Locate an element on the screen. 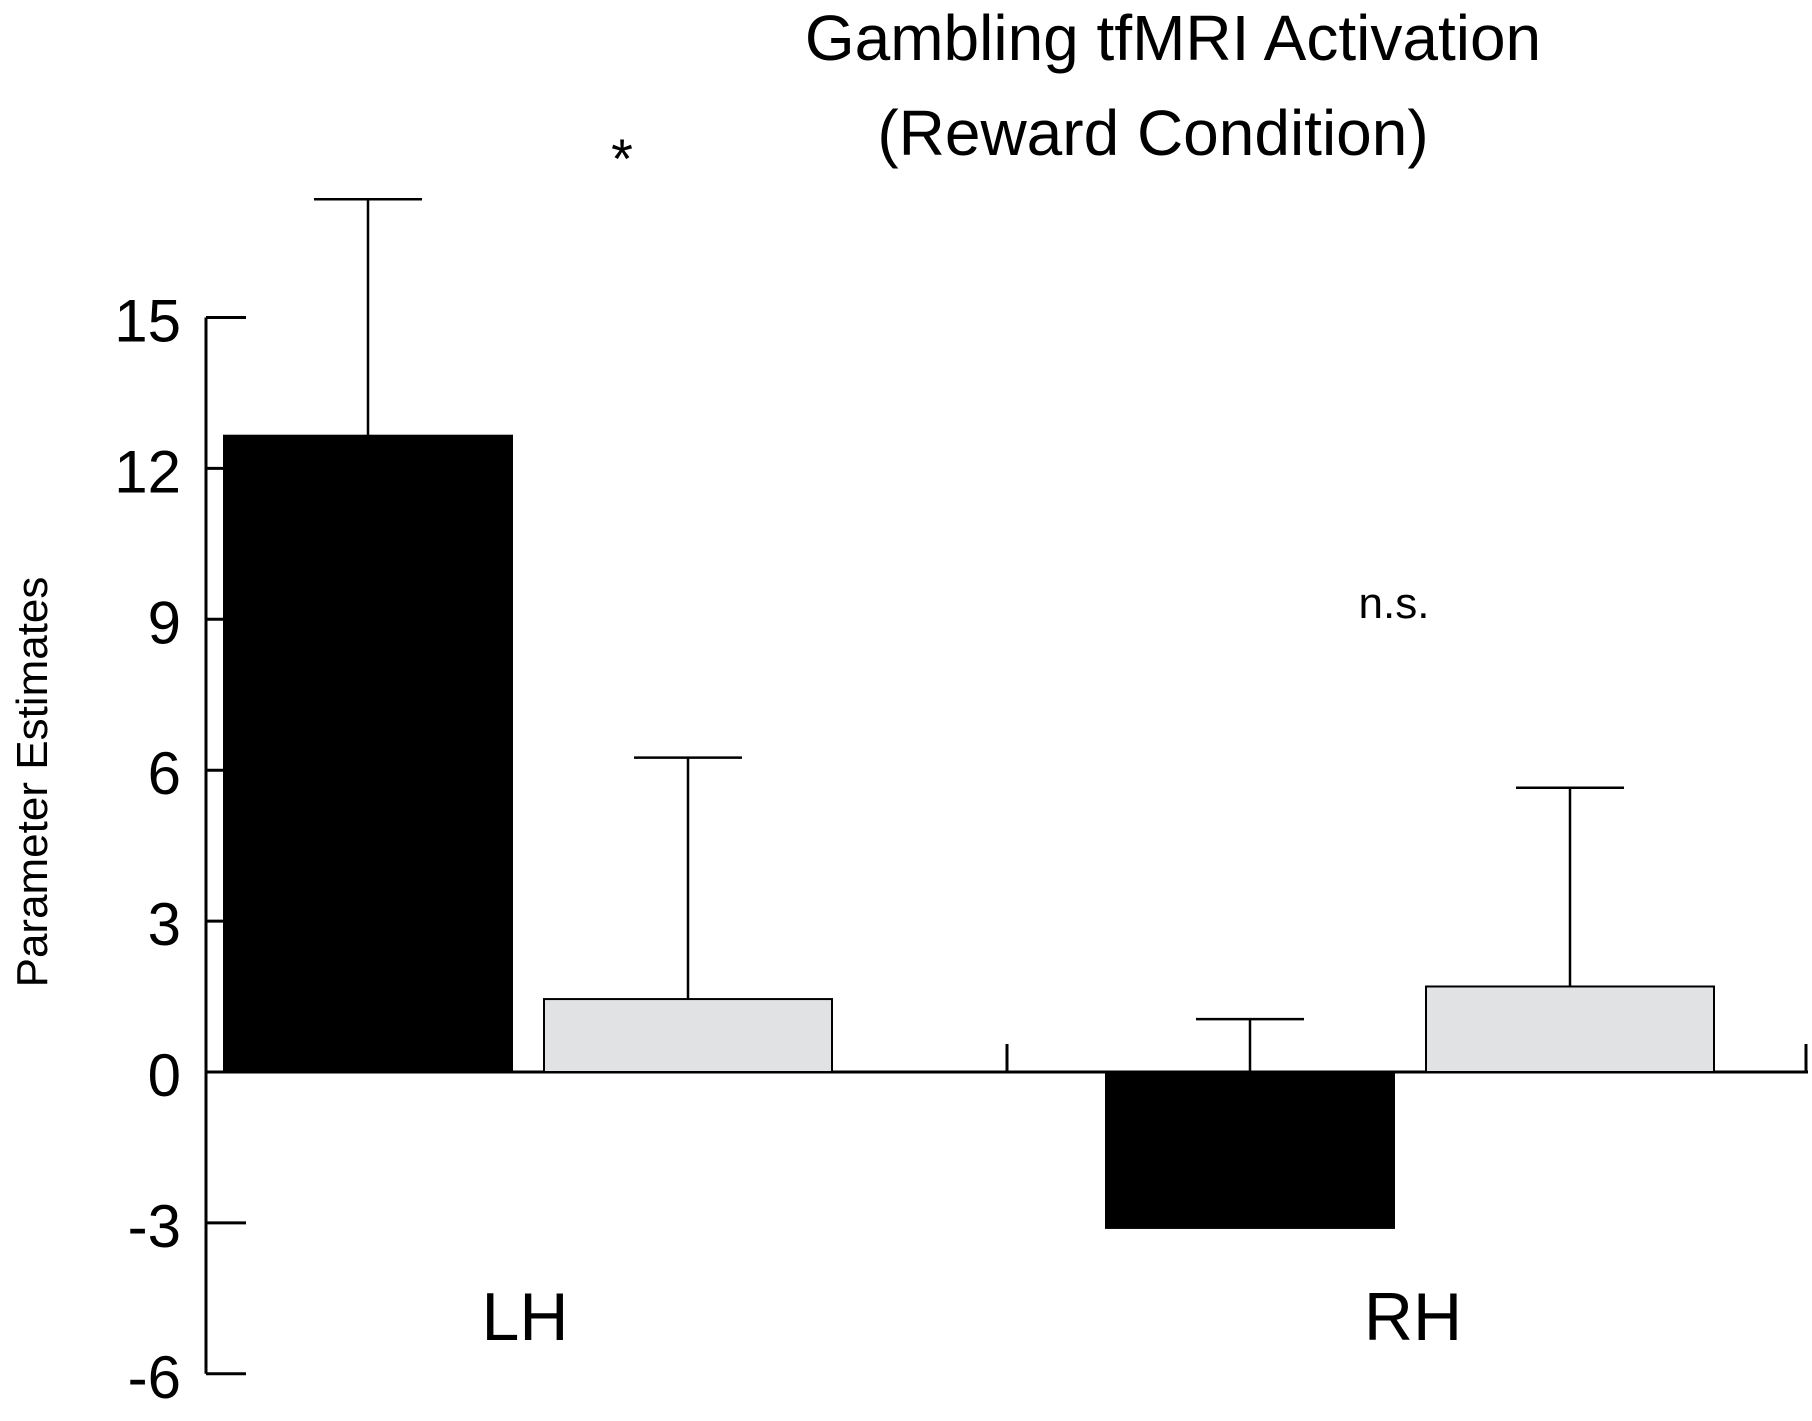 The image size is (1812, 1421). category-label-lh: LH is located at coordinates (525, 1317).